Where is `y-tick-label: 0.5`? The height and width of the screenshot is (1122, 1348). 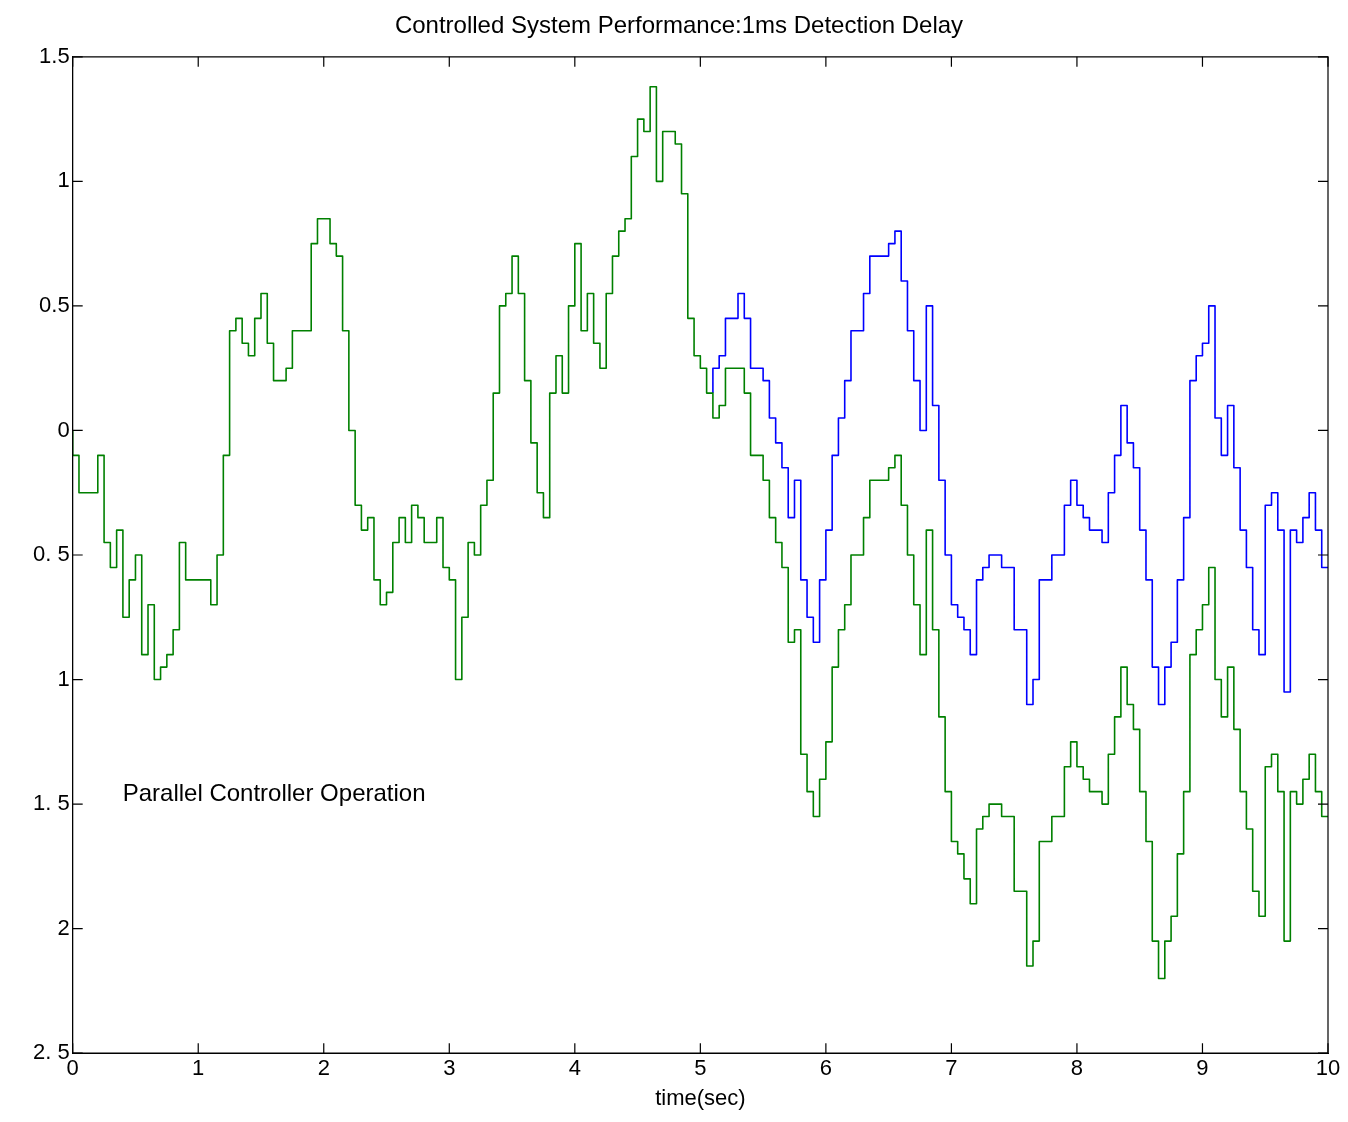
y-tick-label: 0.5 is located at coordinates (54, 304).